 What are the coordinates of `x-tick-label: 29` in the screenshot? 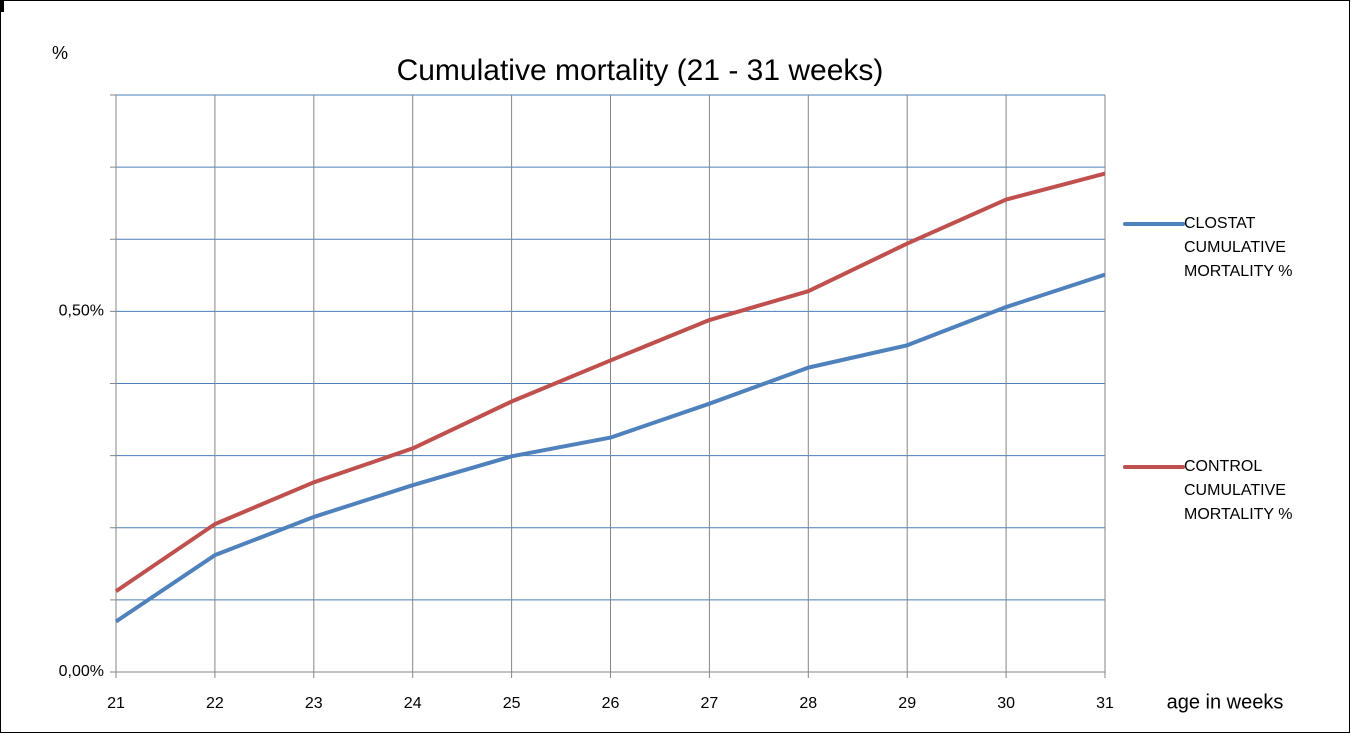 It's located at (907, 703).